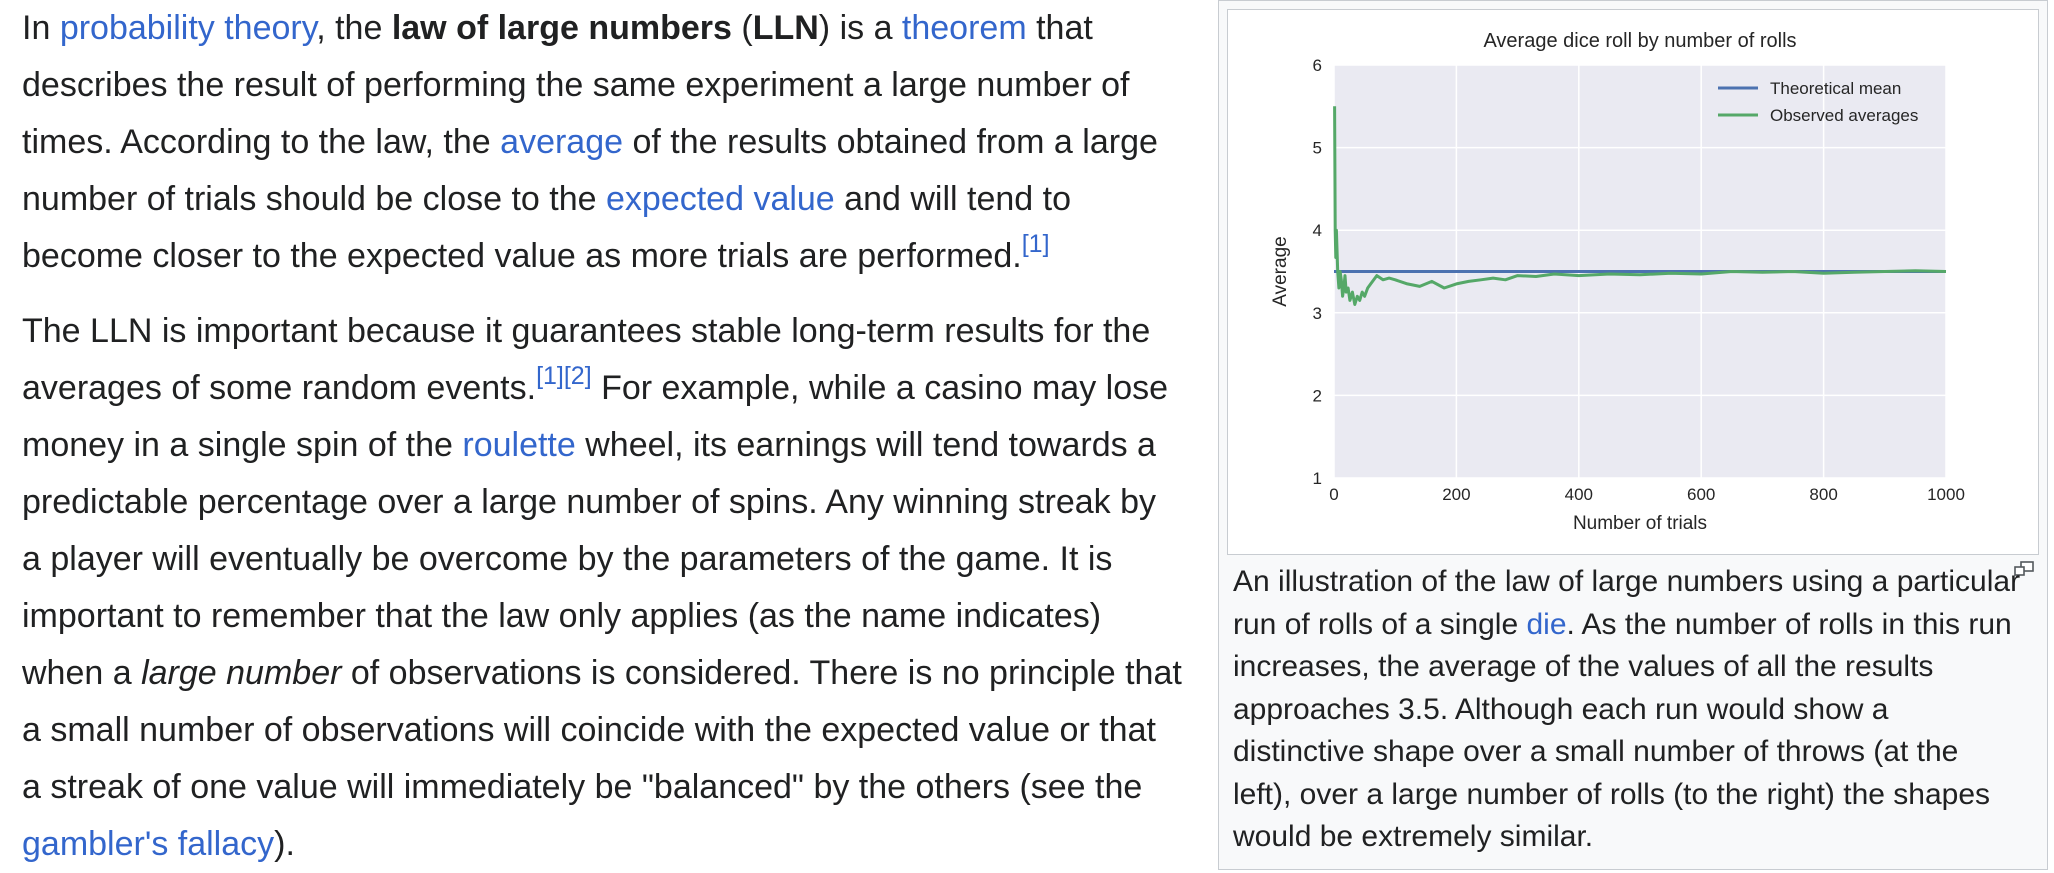 This screenshot has height=873, width=2054. I want to click on y-tick-label: 1, so click(1317, 478).